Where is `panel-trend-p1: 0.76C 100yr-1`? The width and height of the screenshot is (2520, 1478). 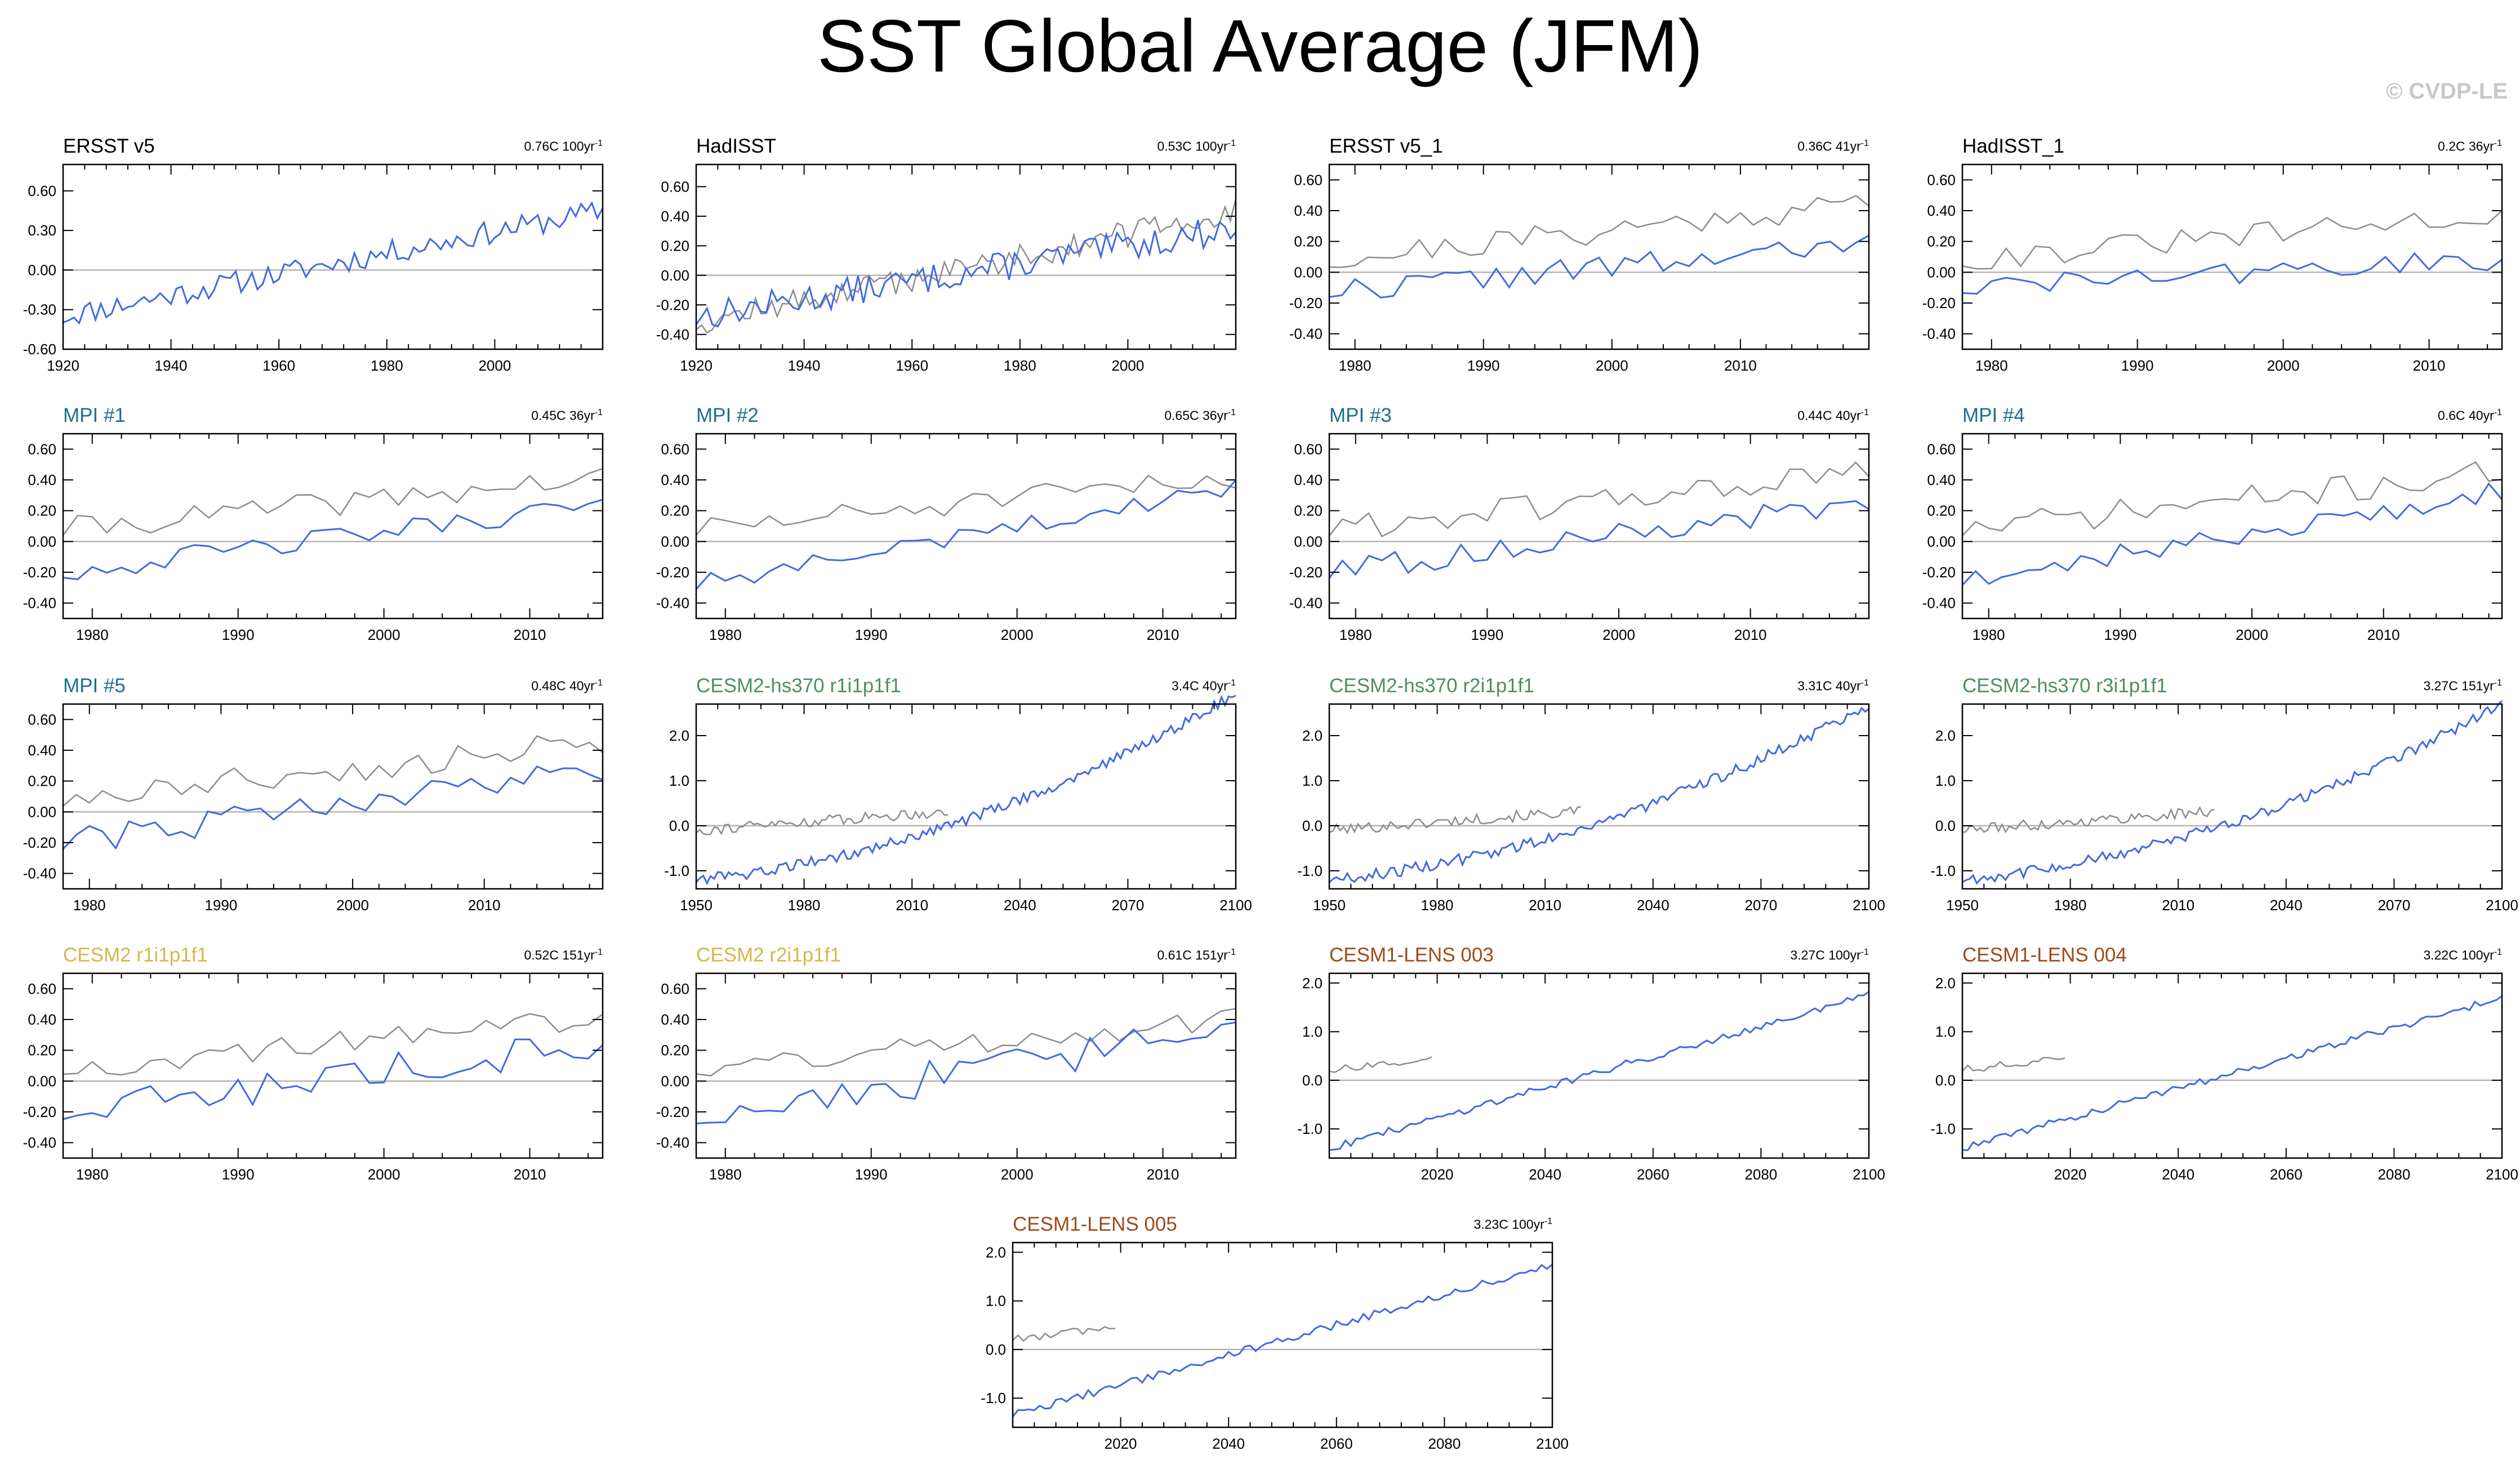 panel-trend-p1: 0.76C 100yr-1 is located at coordinates (563, 146).